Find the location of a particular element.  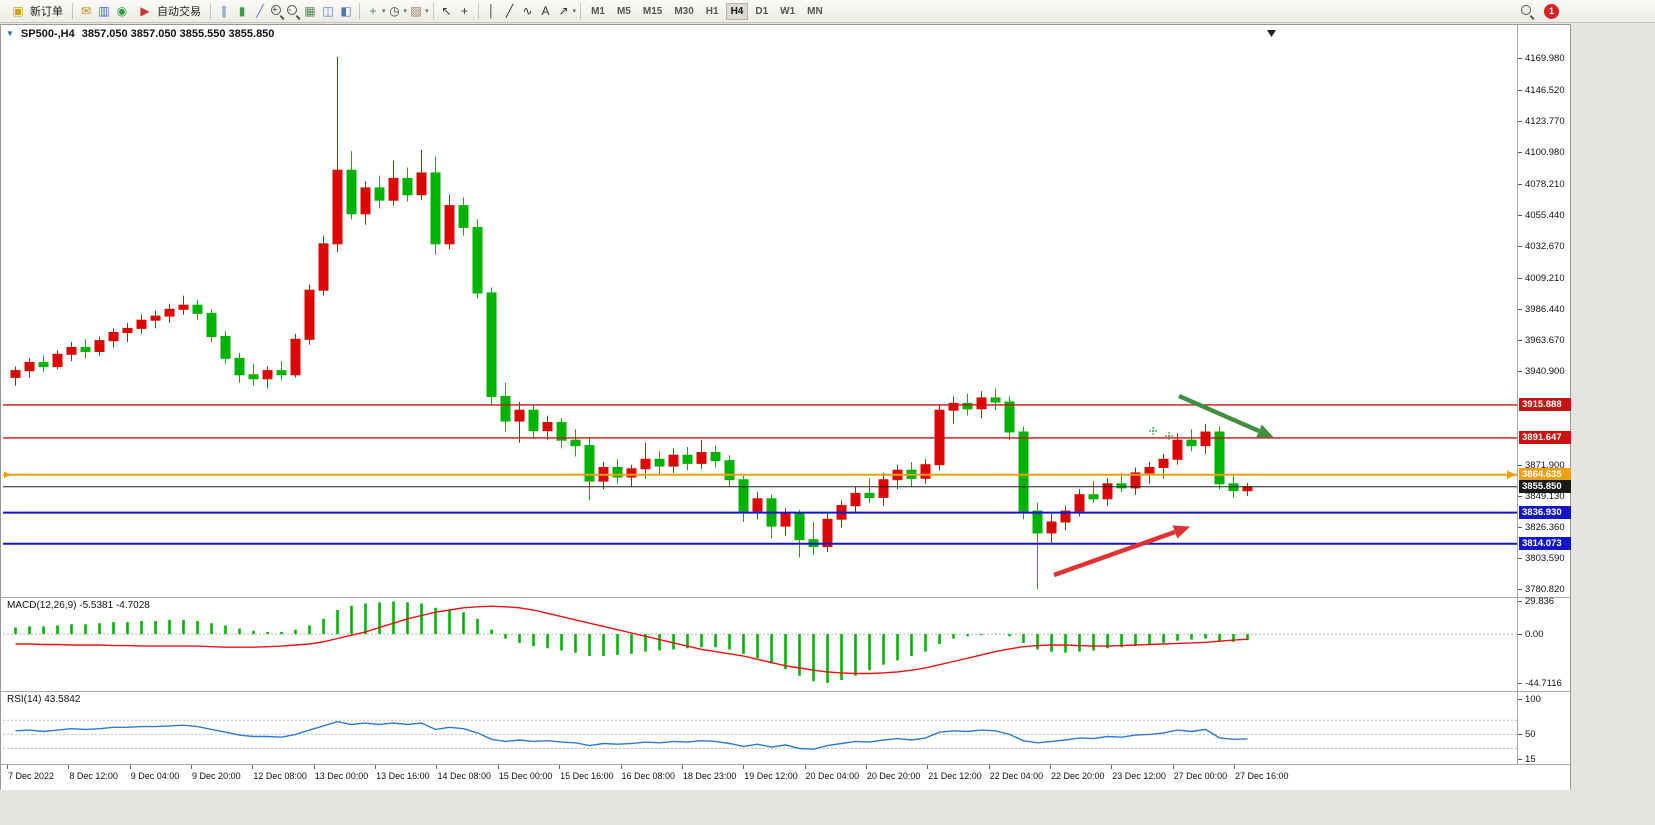

macd-axis-tick is located at coordinates (1520, 635).